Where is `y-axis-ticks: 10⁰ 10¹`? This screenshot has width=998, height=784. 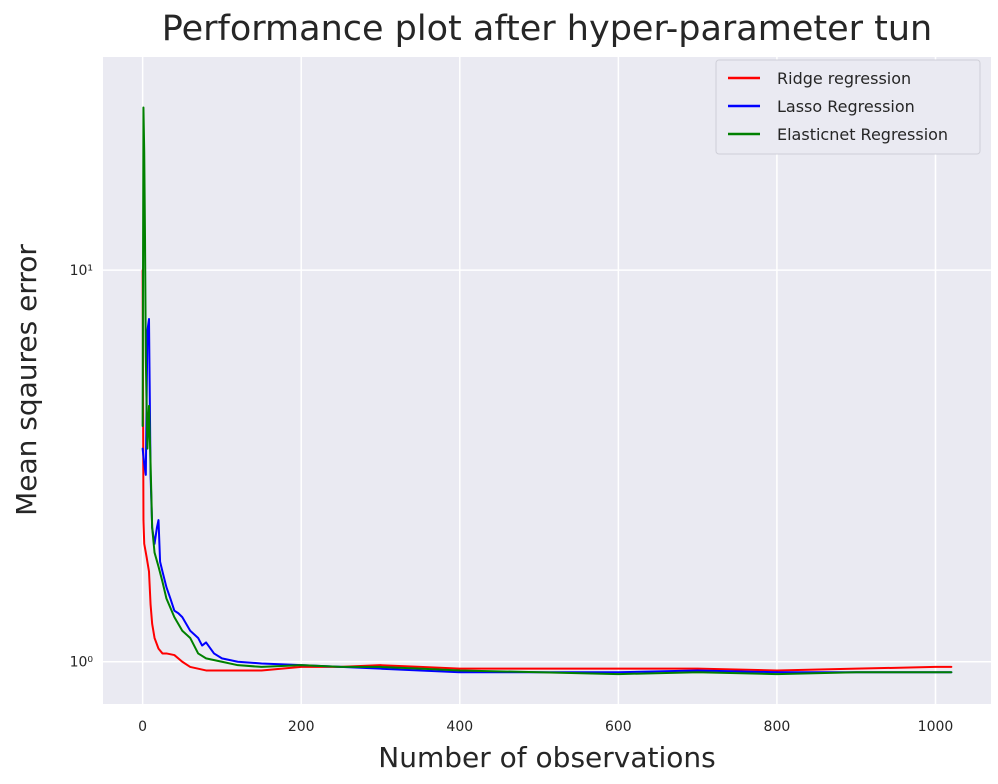
y-axis-ticks: 10⁰ 10¹ is located at coordinates (82, 467).